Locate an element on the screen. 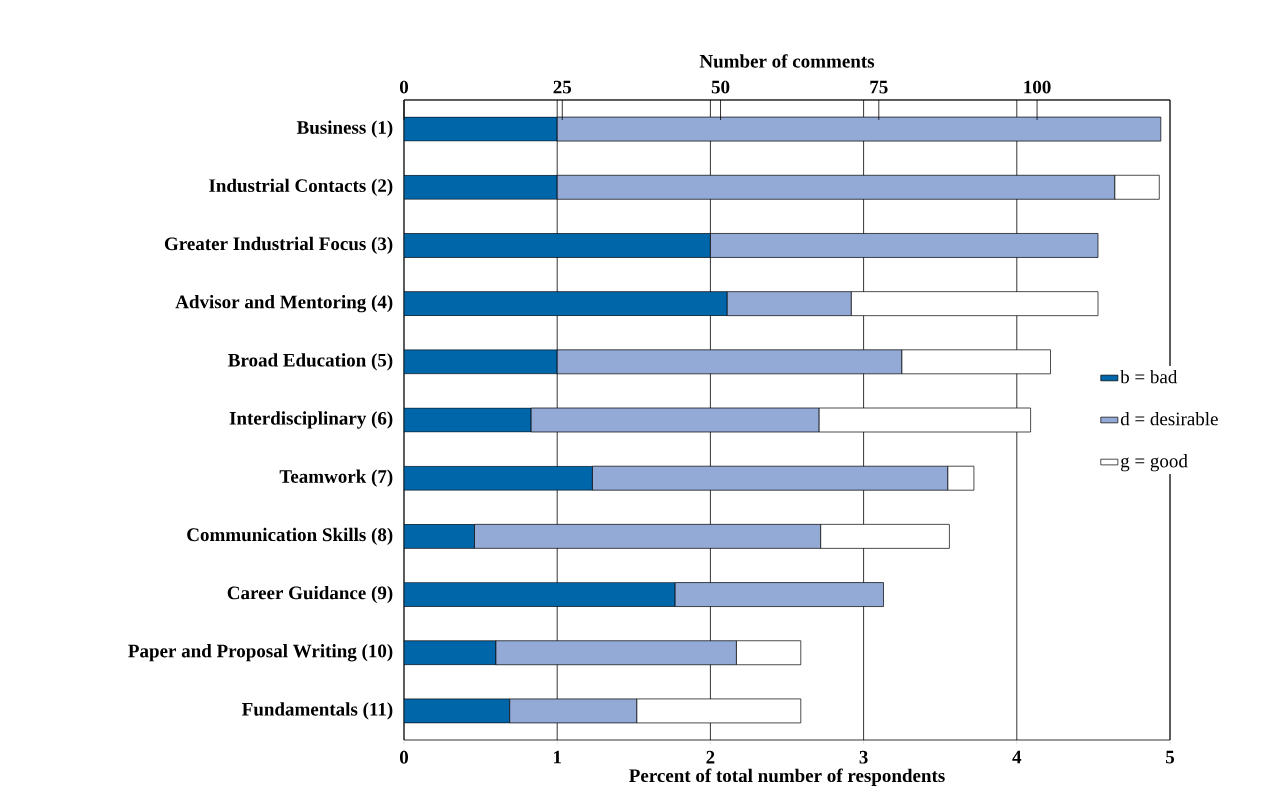  y-tick-label: Communication Skills (8) is located at coordinates (290, 536).